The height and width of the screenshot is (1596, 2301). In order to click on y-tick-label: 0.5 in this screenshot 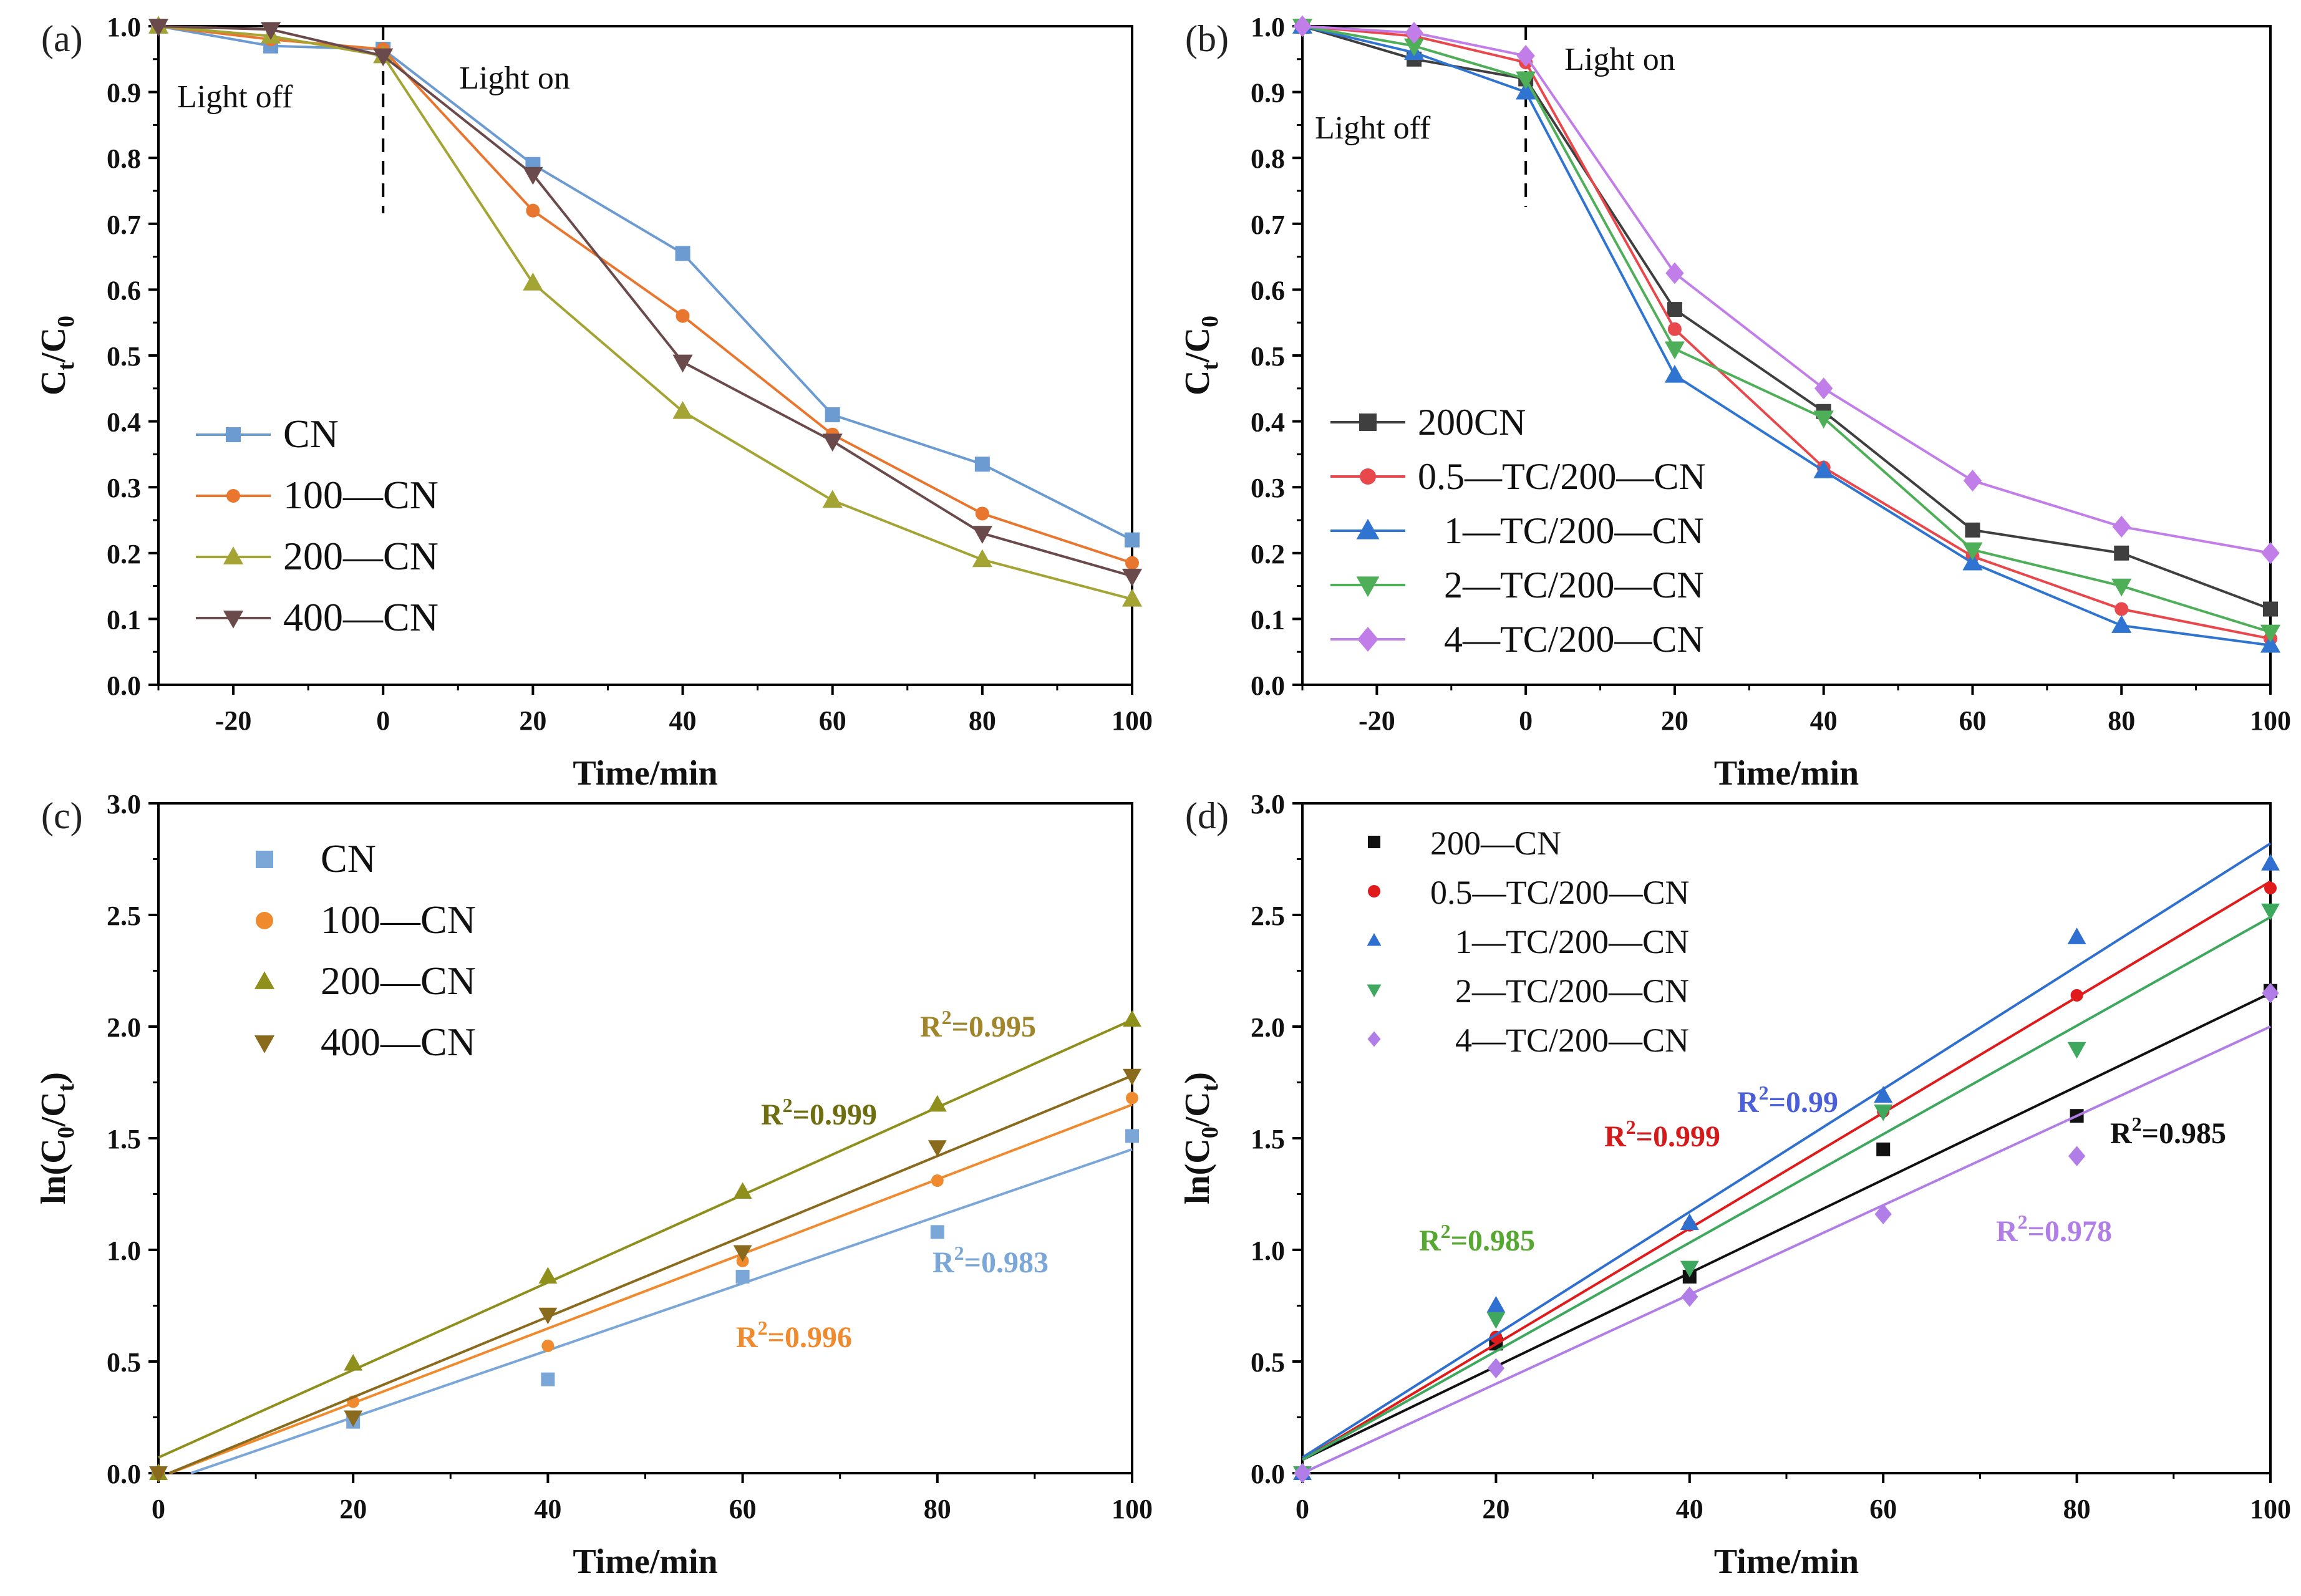, I will do `click(1268, 356)`.